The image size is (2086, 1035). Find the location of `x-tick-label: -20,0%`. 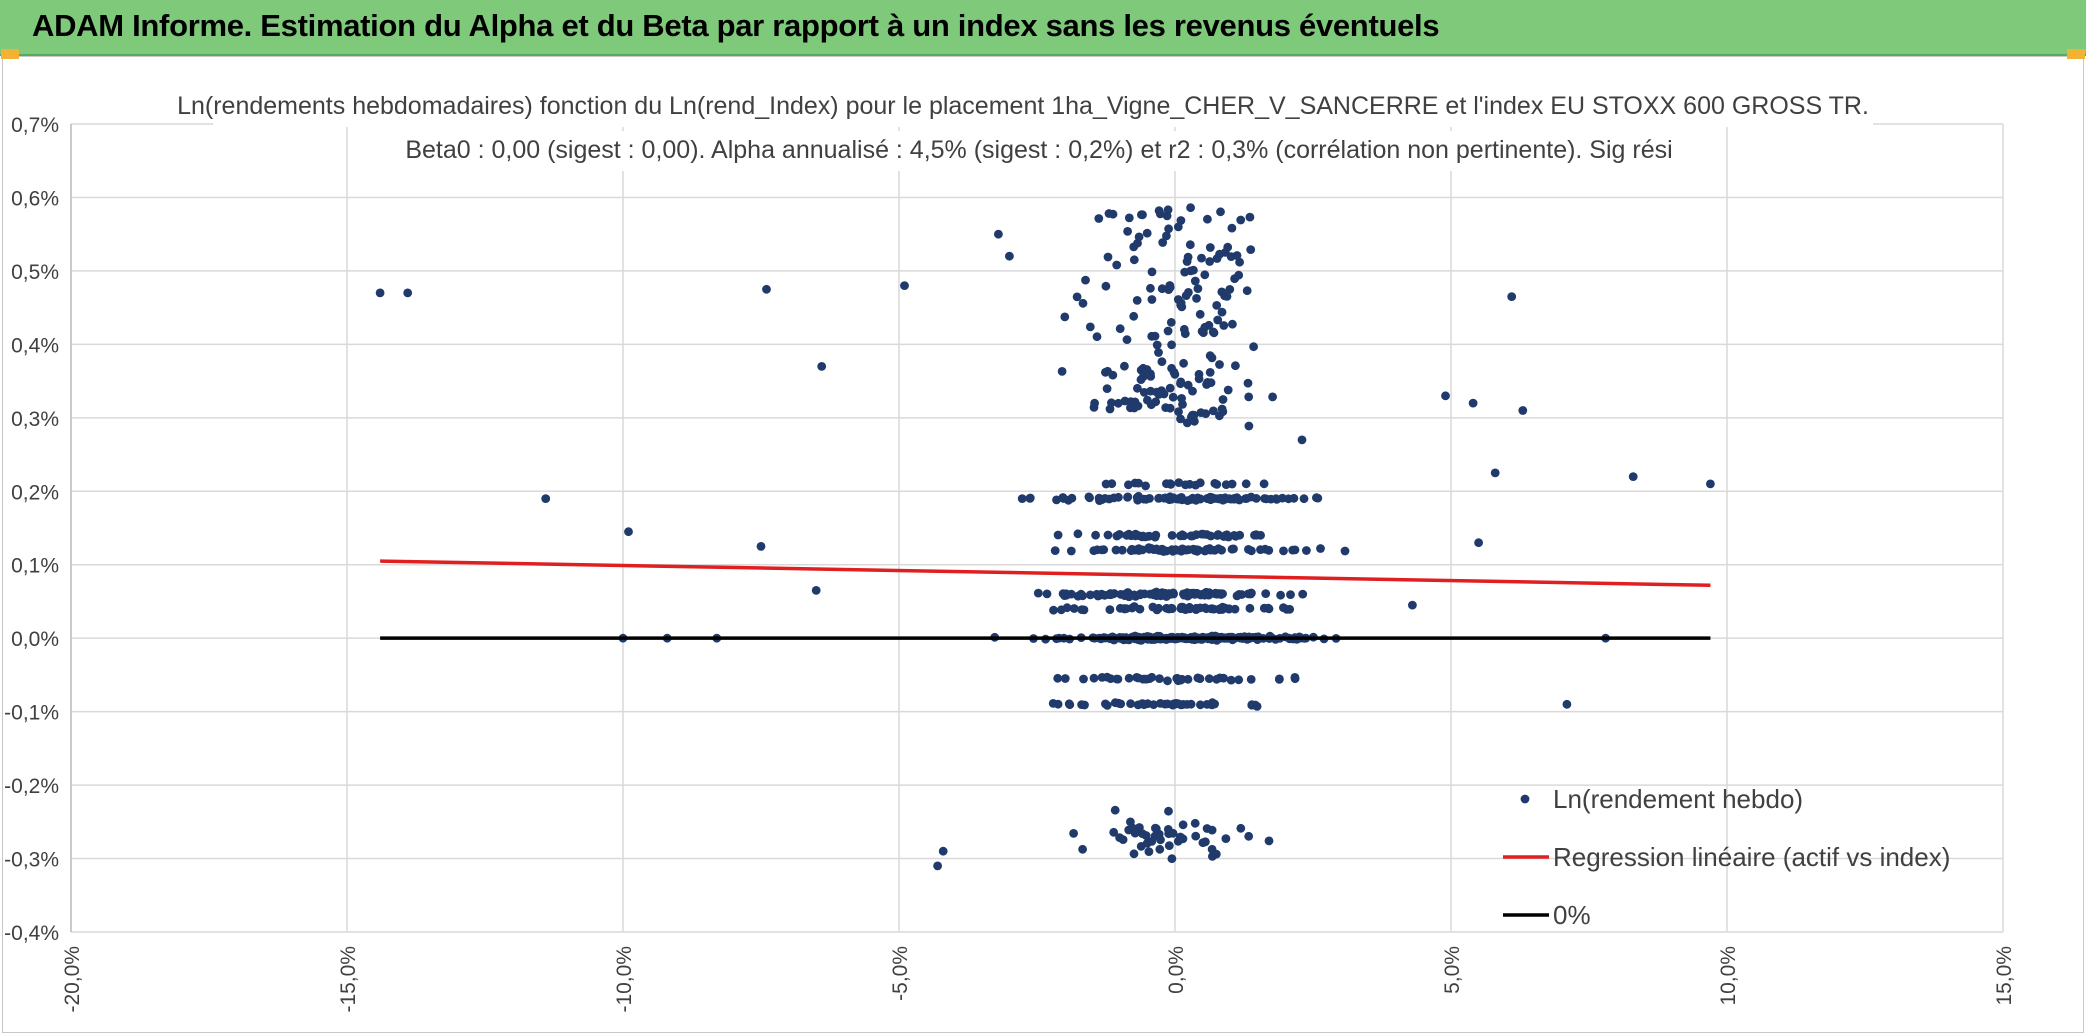

x-tick-label: -20,0% is located at coordinates (72, 979).